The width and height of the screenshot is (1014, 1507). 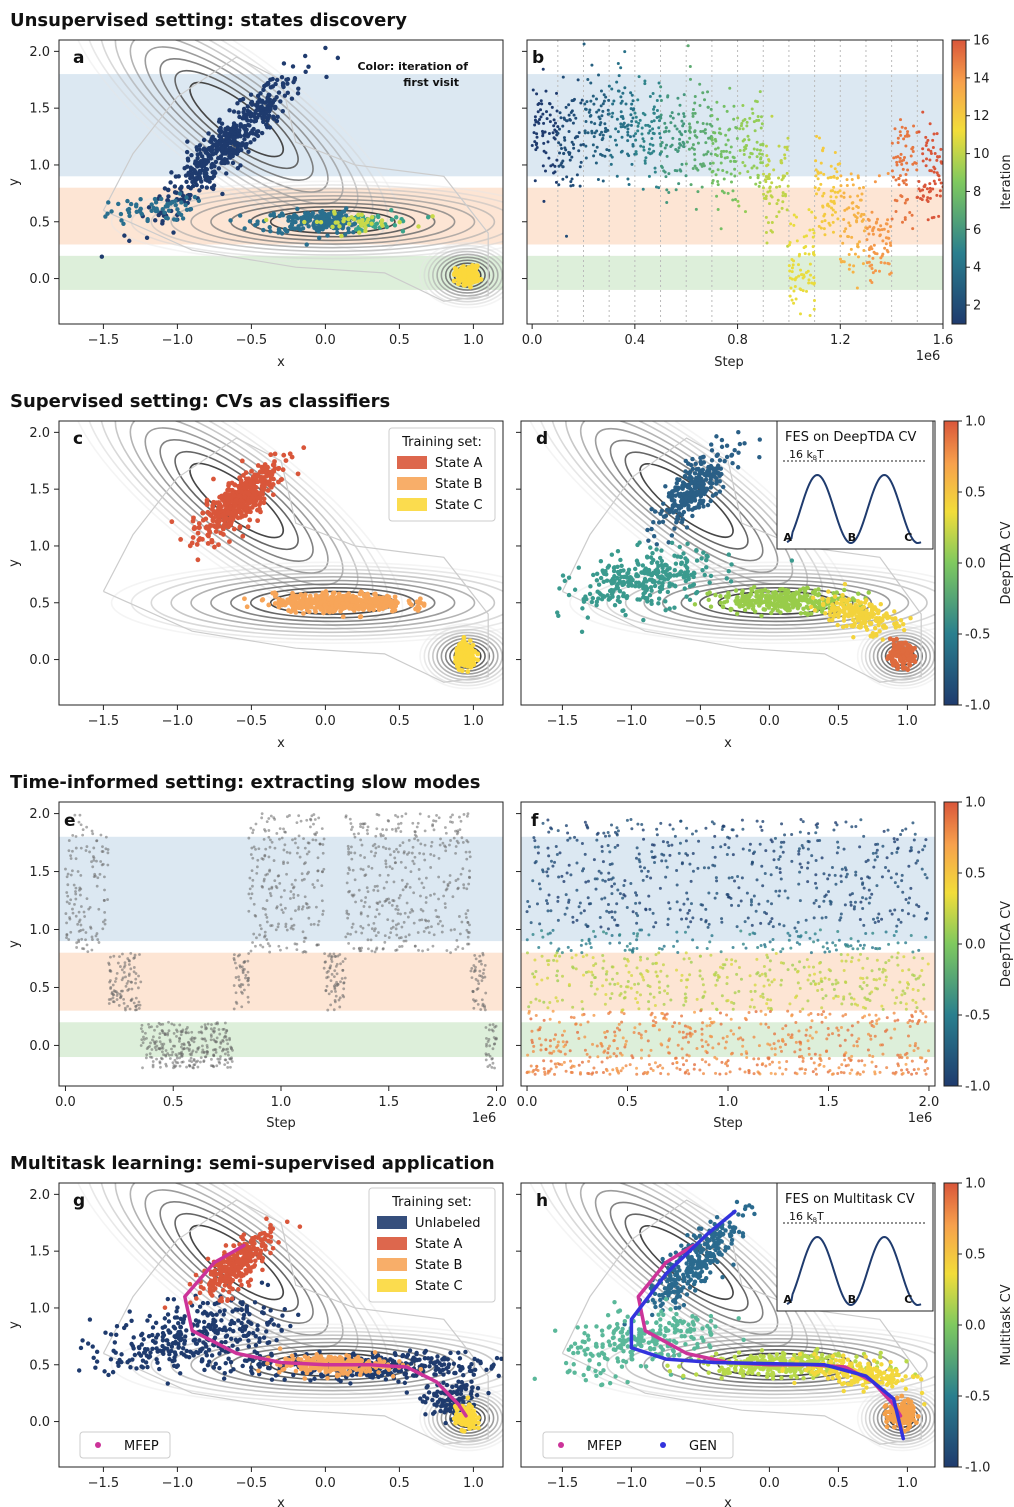 What do you see at coordinates (295, 560) in the screenshot?
I see `contour-envelope` at bounding box center [295, 560].